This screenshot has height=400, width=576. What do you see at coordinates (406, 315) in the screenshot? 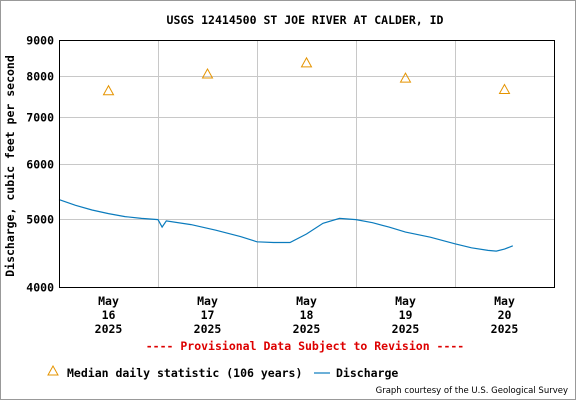
I see `x-tick-label: 19` at bounding box center [406, 315].